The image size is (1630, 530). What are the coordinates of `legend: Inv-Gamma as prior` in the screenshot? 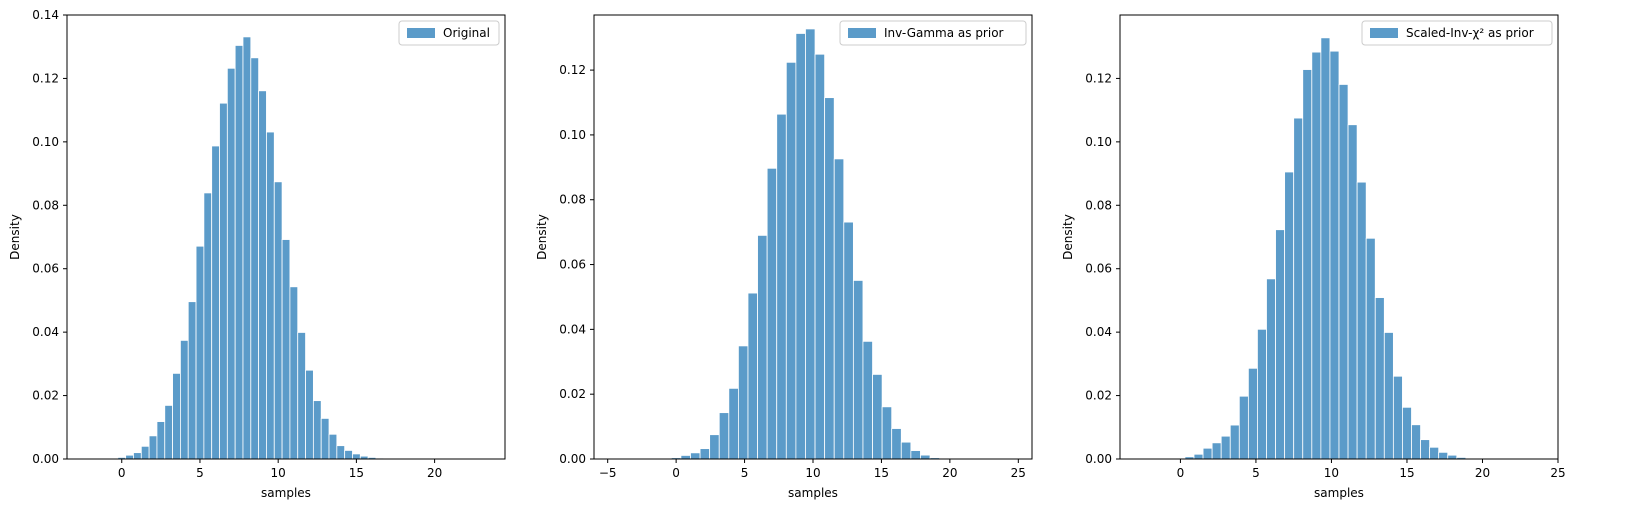 It's located at (933, 33).